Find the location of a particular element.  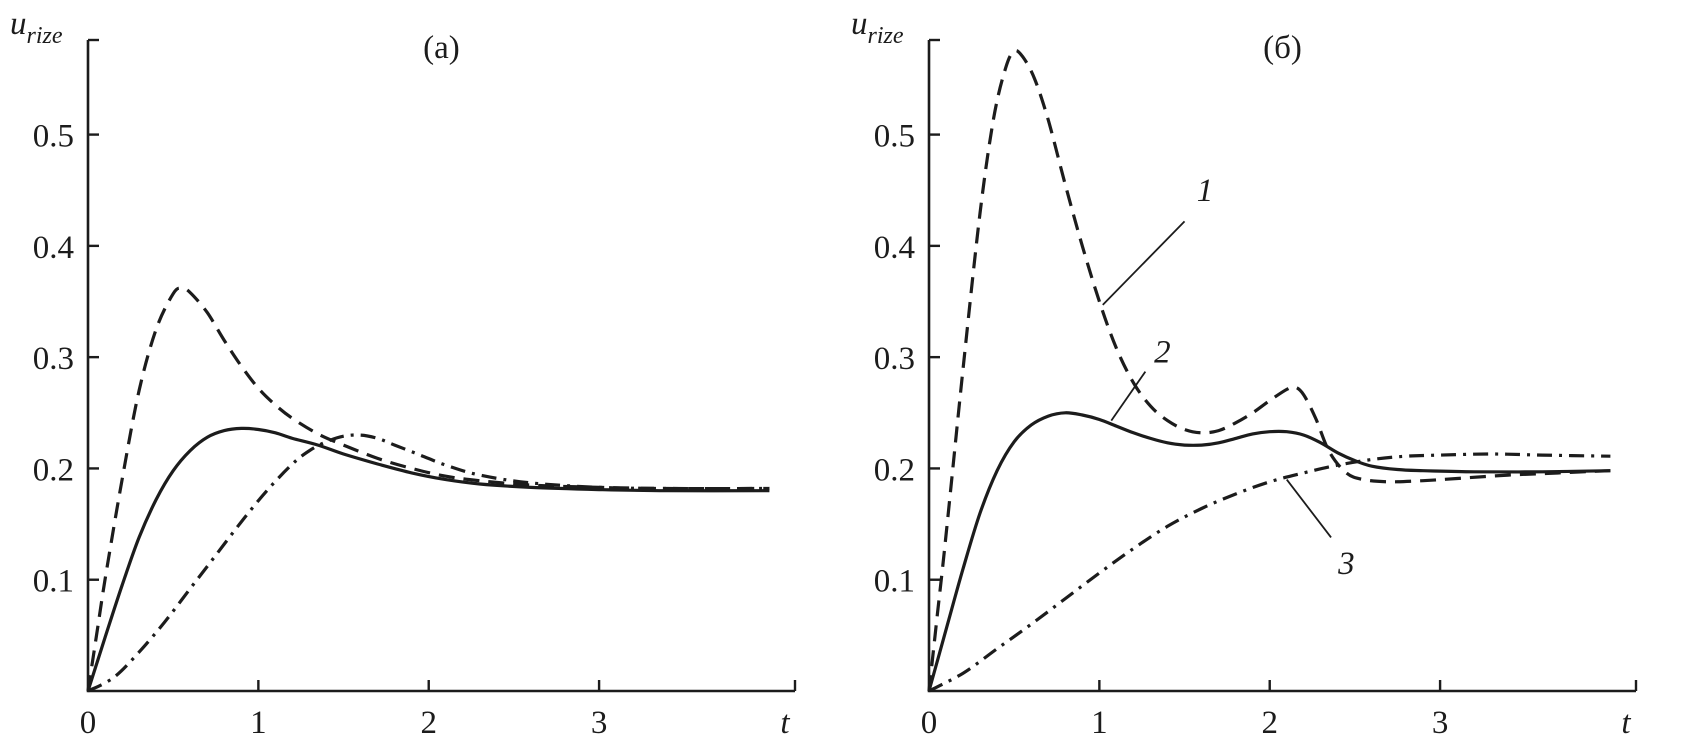

panel-title: (а) is located at coordinates (441, 48).